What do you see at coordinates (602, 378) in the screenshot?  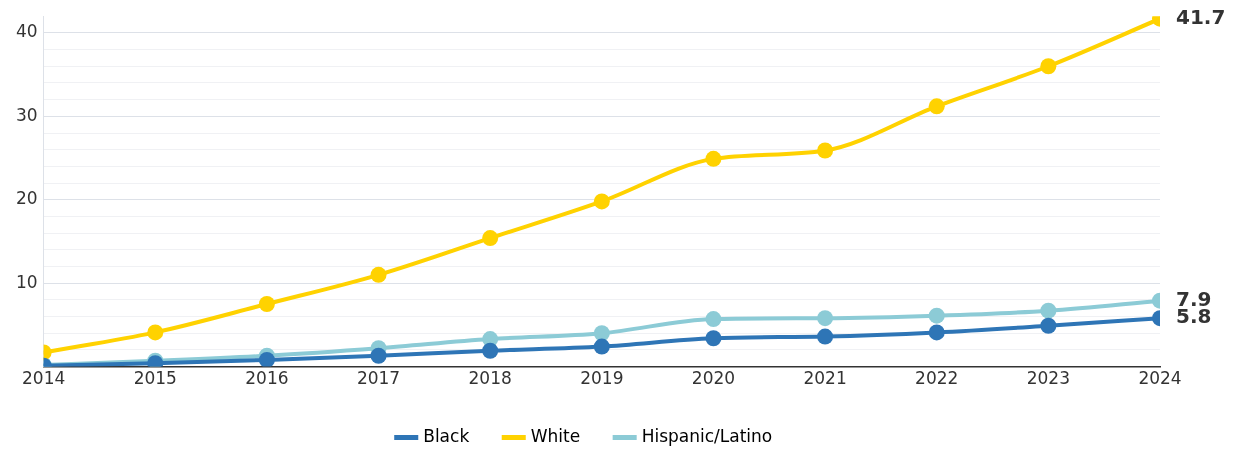 I see `x-tick-label: 2019` at bounding box center [602, 378].